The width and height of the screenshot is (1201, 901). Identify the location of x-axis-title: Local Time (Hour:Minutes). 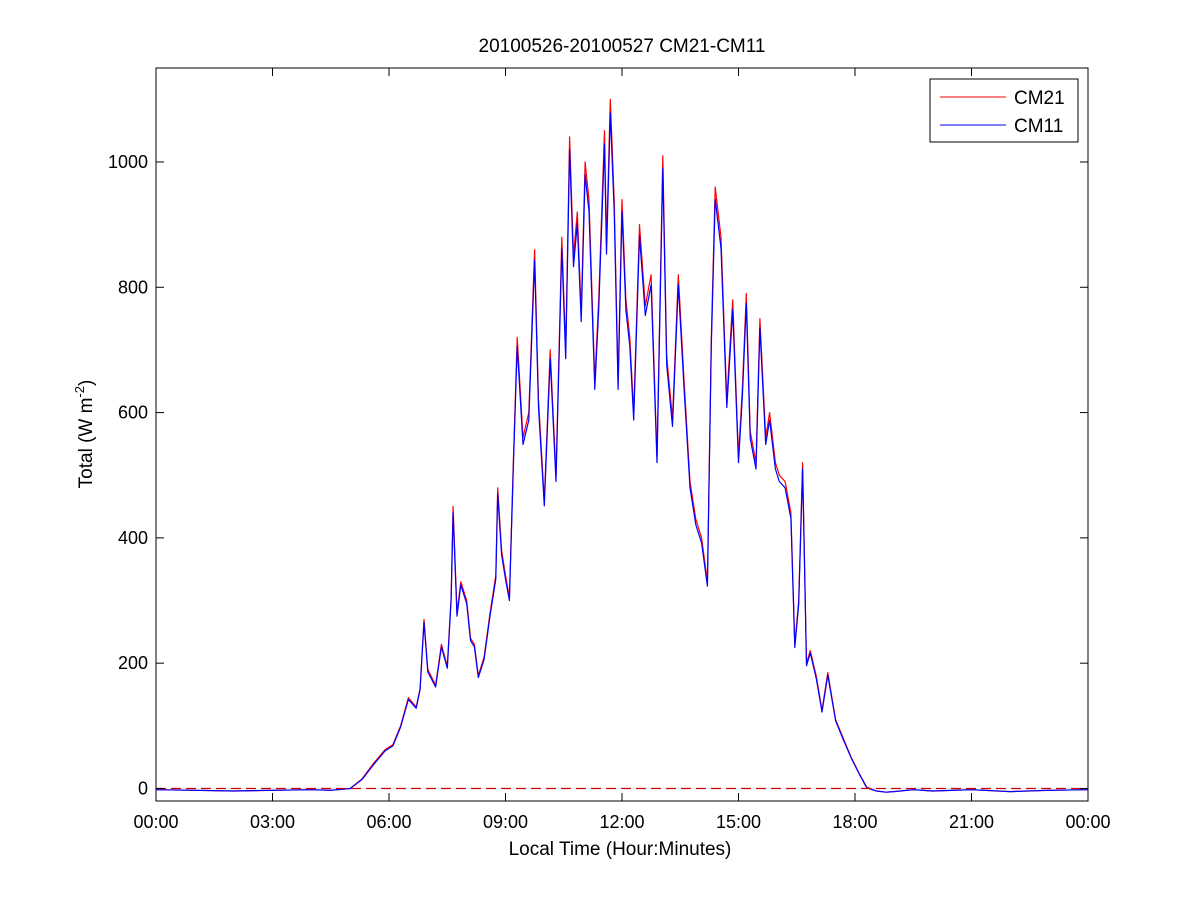
(620, 849).